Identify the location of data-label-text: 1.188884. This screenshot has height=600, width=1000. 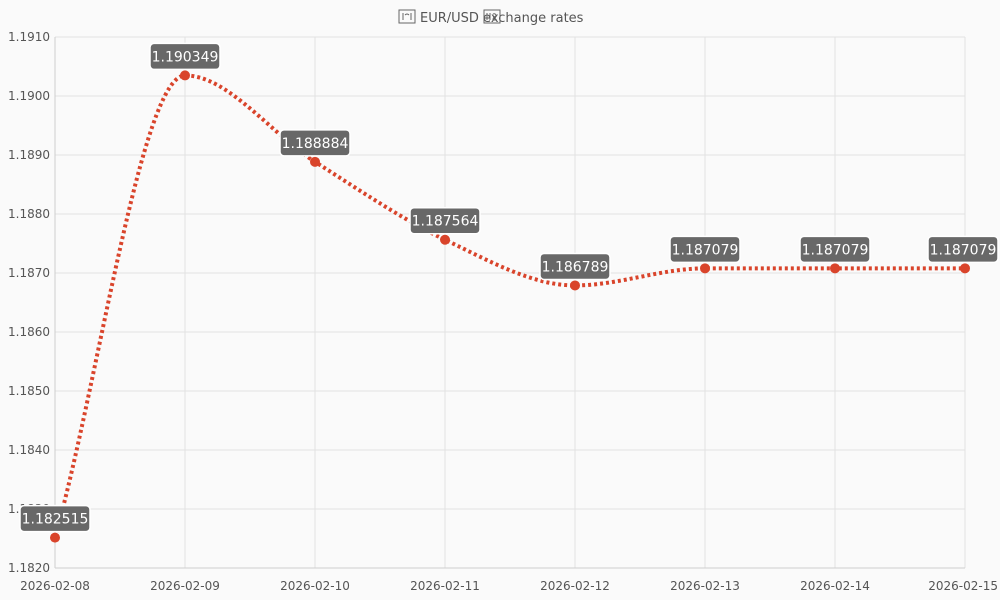
(315, 144).